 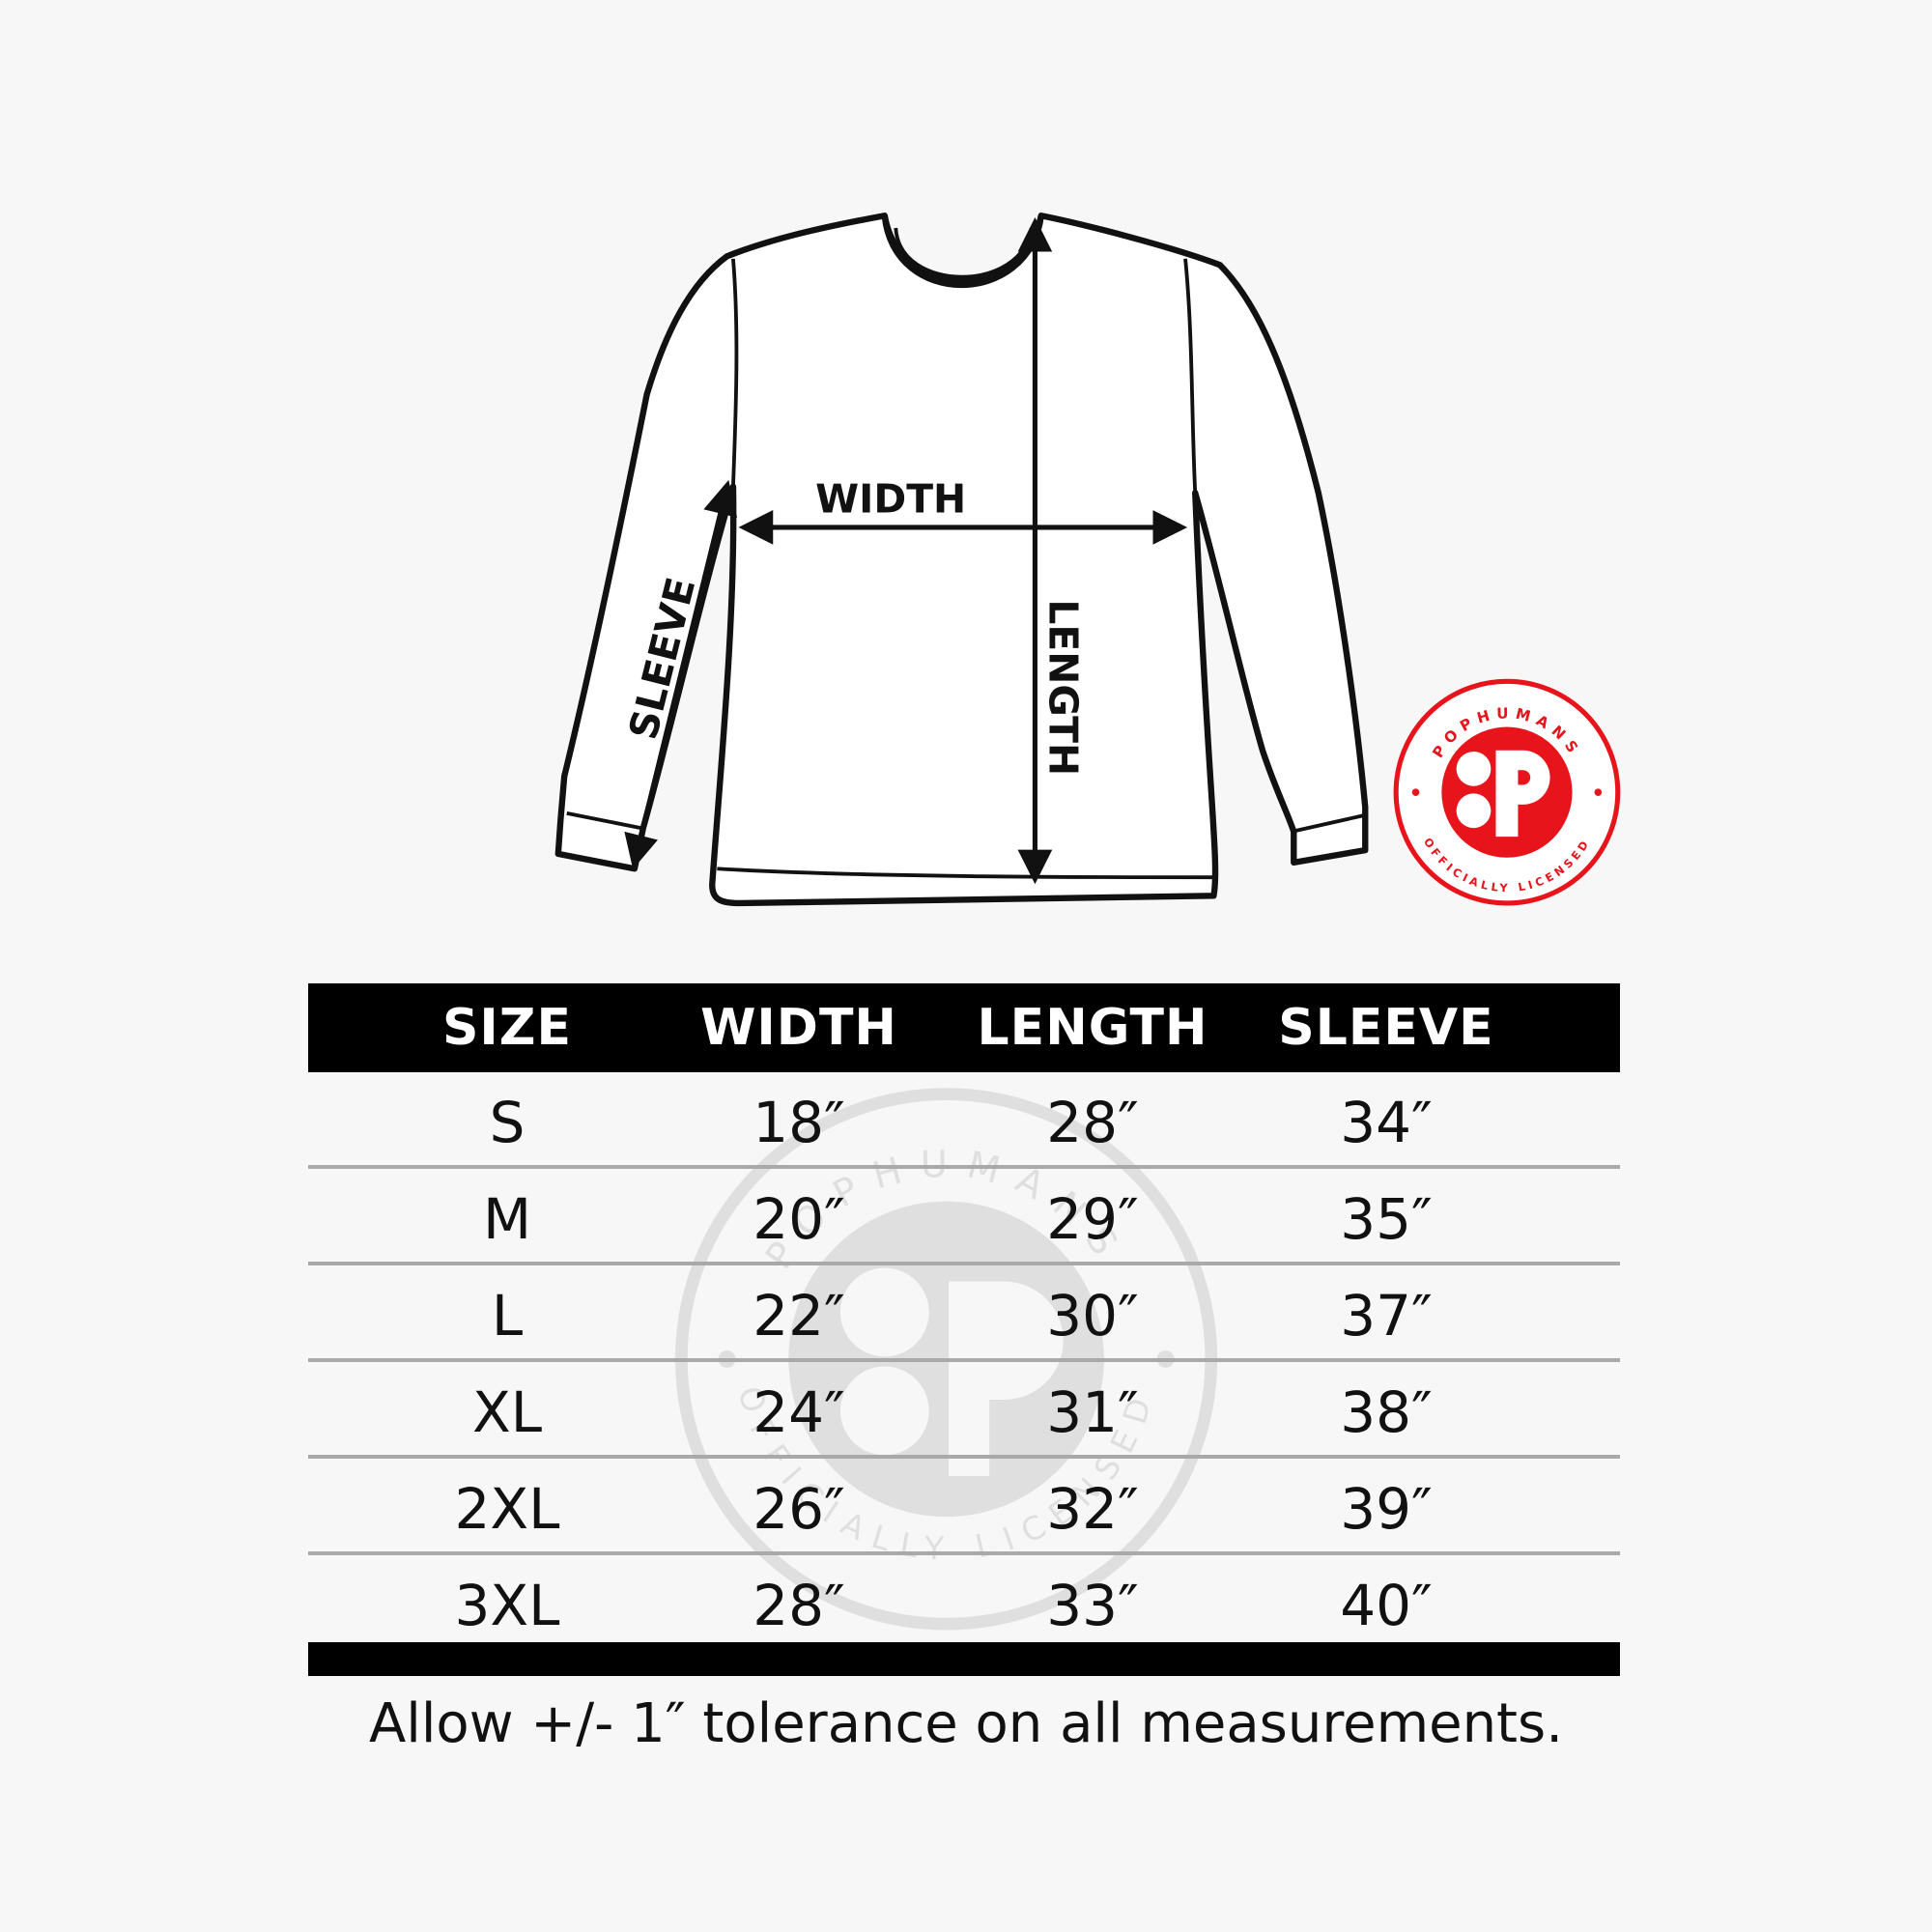 What do you see at coordinates (799, 1605) in the screenshot?
I see `cell-width: 28″` at bounding box center [799, 1605].